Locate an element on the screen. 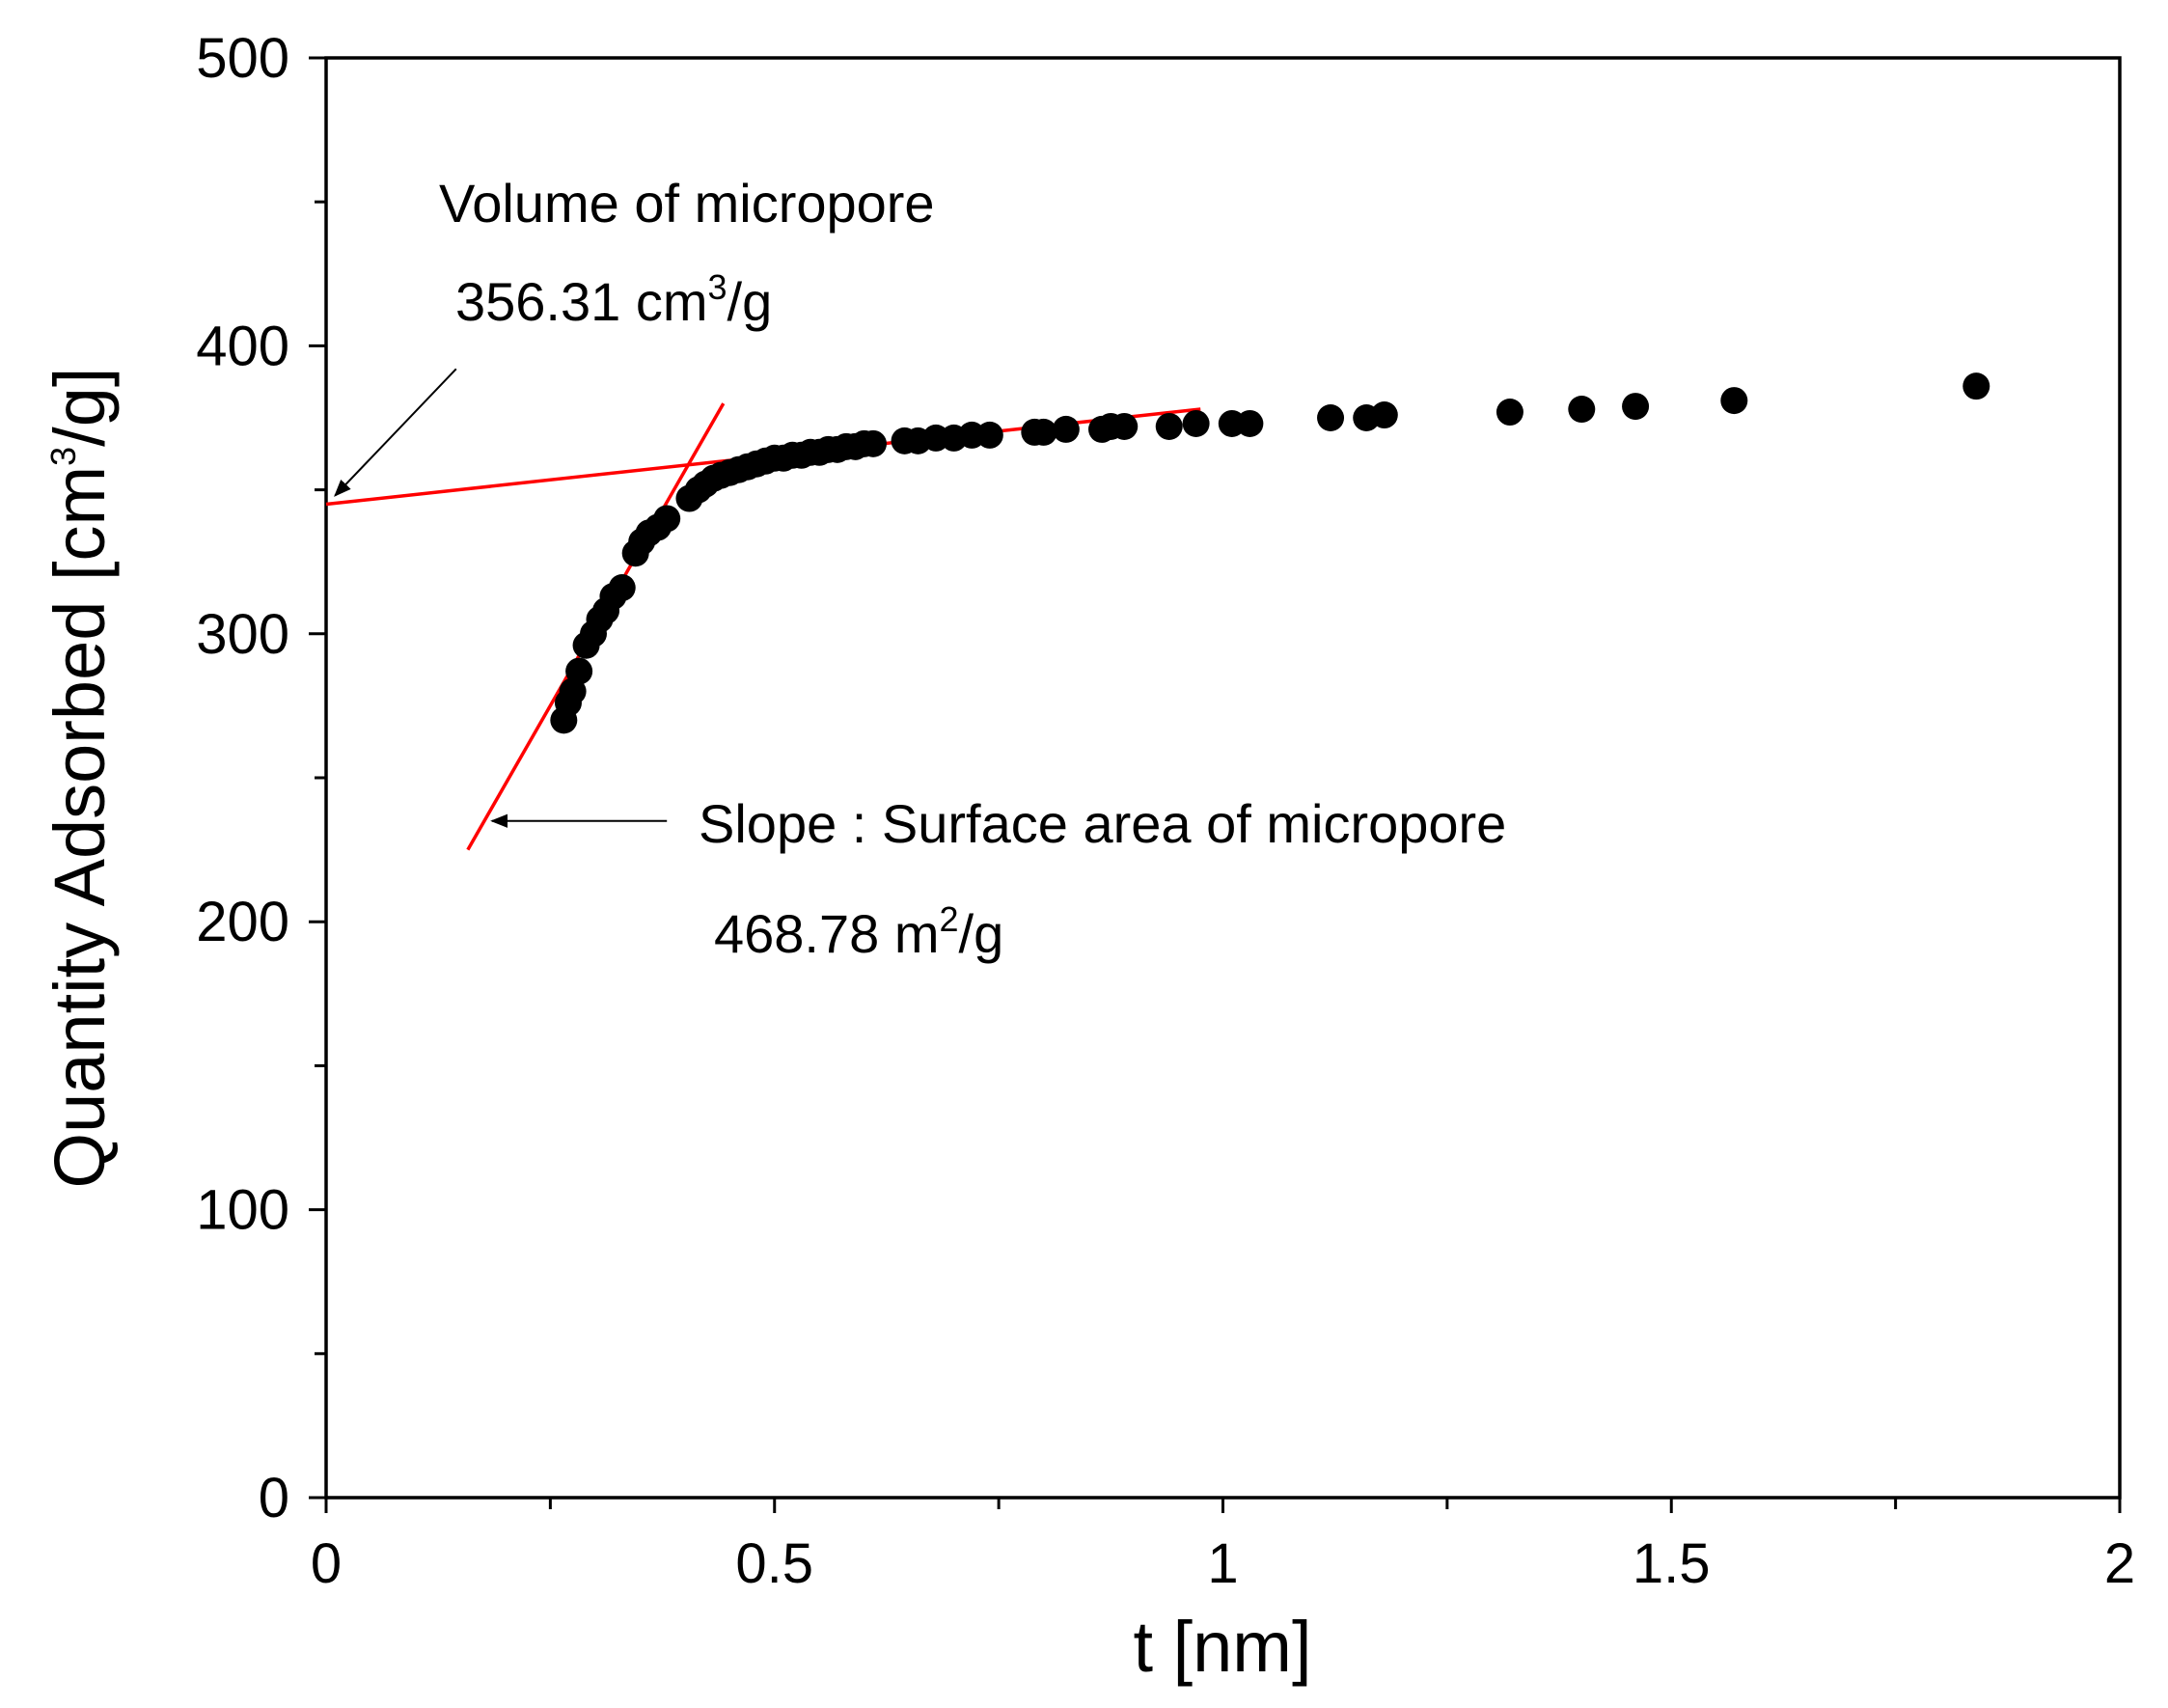  x-tick-label: 2 is located at coordinates (2119, 1563).